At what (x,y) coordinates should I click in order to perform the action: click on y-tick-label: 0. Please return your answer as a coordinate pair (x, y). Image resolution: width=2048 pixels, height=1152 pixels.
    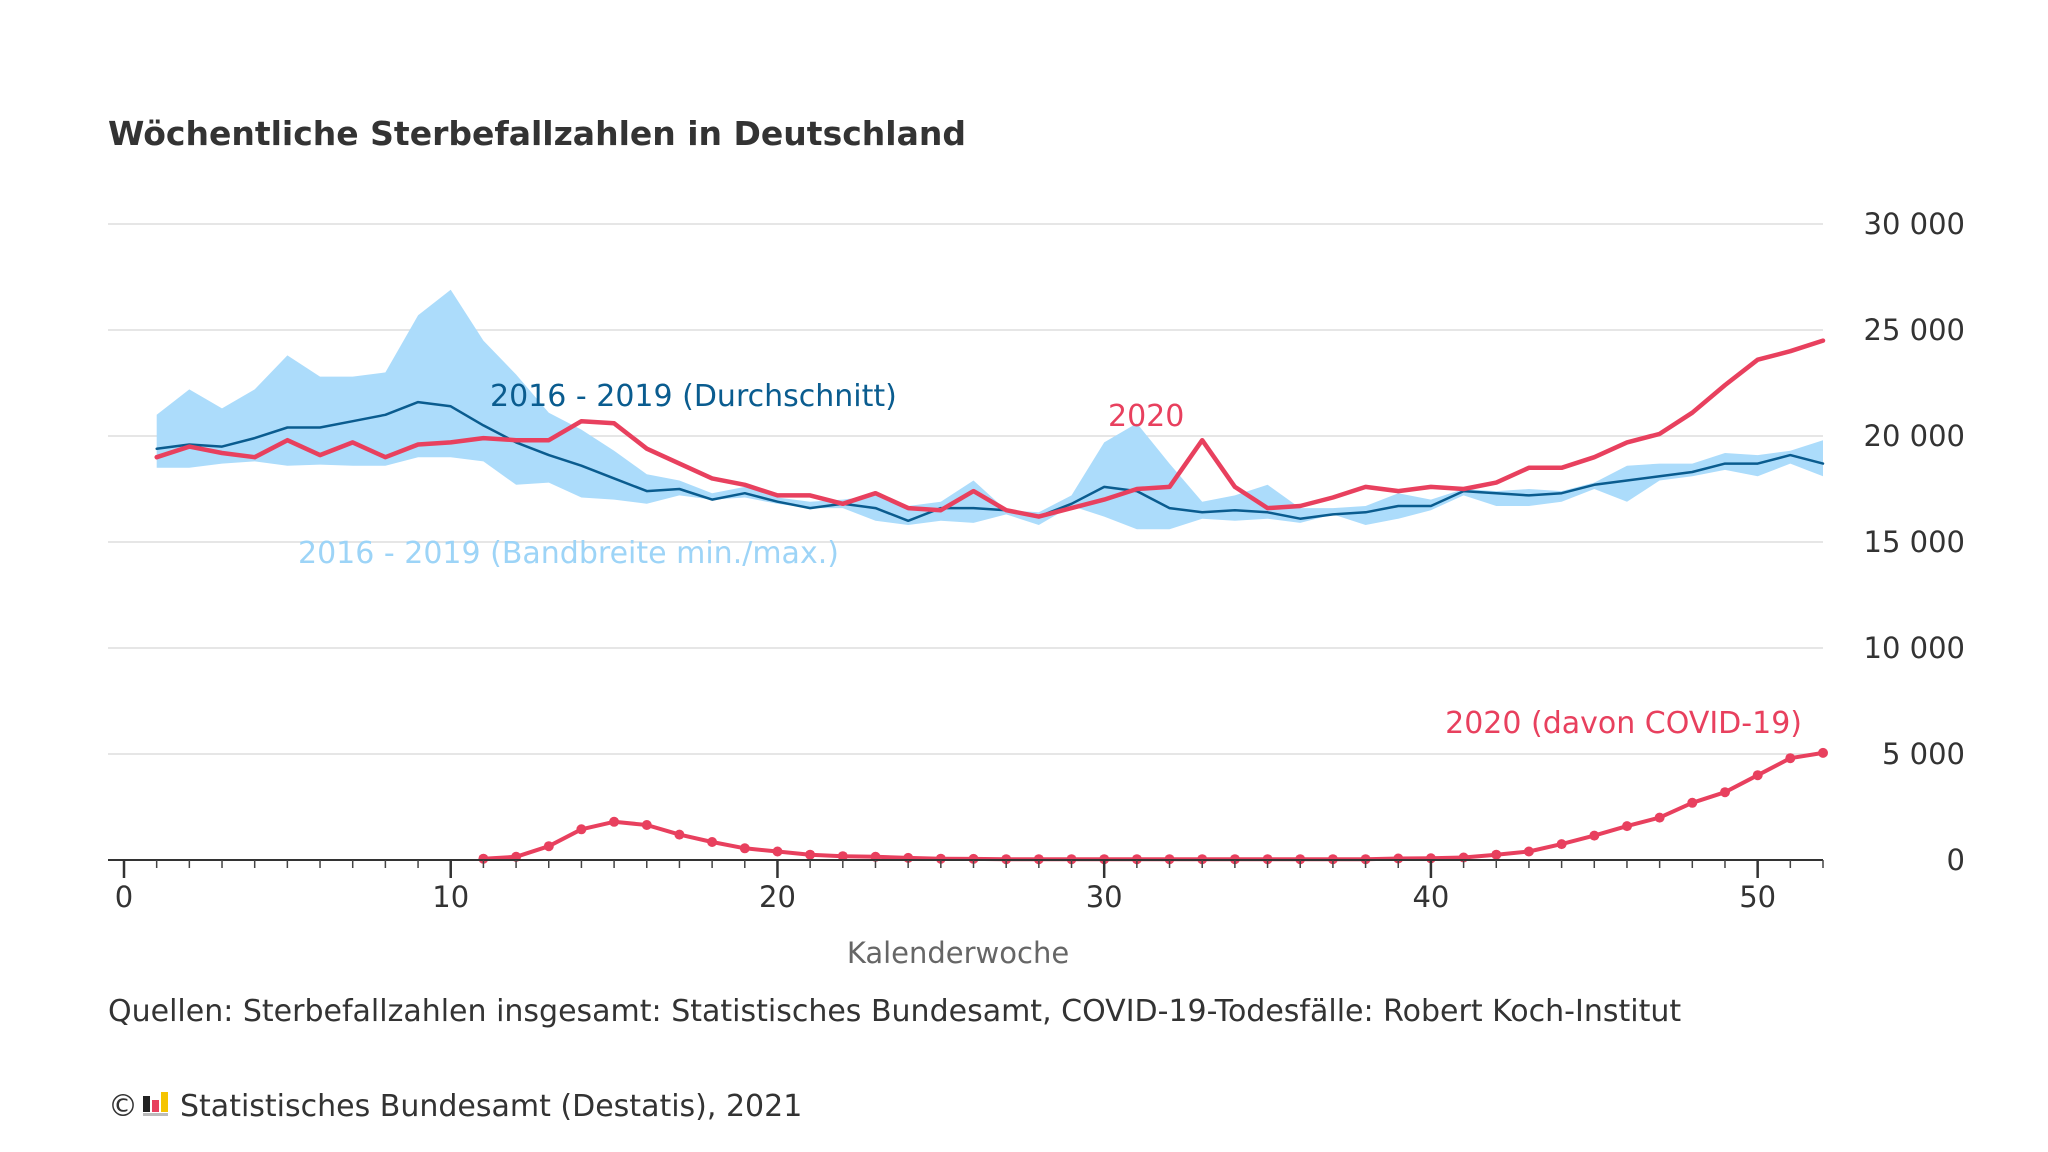
    Looking at the image, I should click on (1956, 860).